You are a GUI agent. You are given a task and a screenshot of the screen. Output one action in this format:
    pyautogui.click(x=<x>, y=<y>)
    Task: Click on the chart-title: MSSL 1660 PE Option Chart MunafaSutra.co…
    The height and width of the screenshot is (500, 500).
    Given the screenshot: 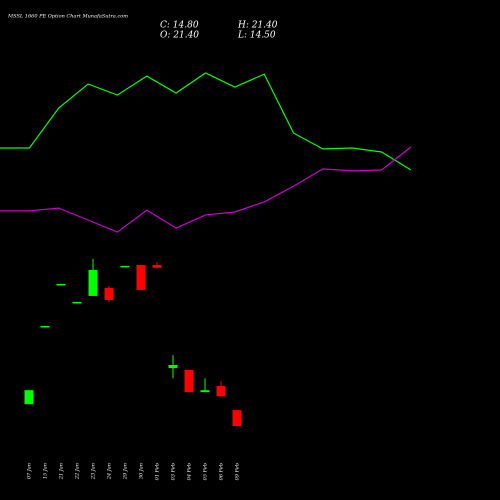 What is the action you would take?
    pyautogui.click(x=67, y=17)
    